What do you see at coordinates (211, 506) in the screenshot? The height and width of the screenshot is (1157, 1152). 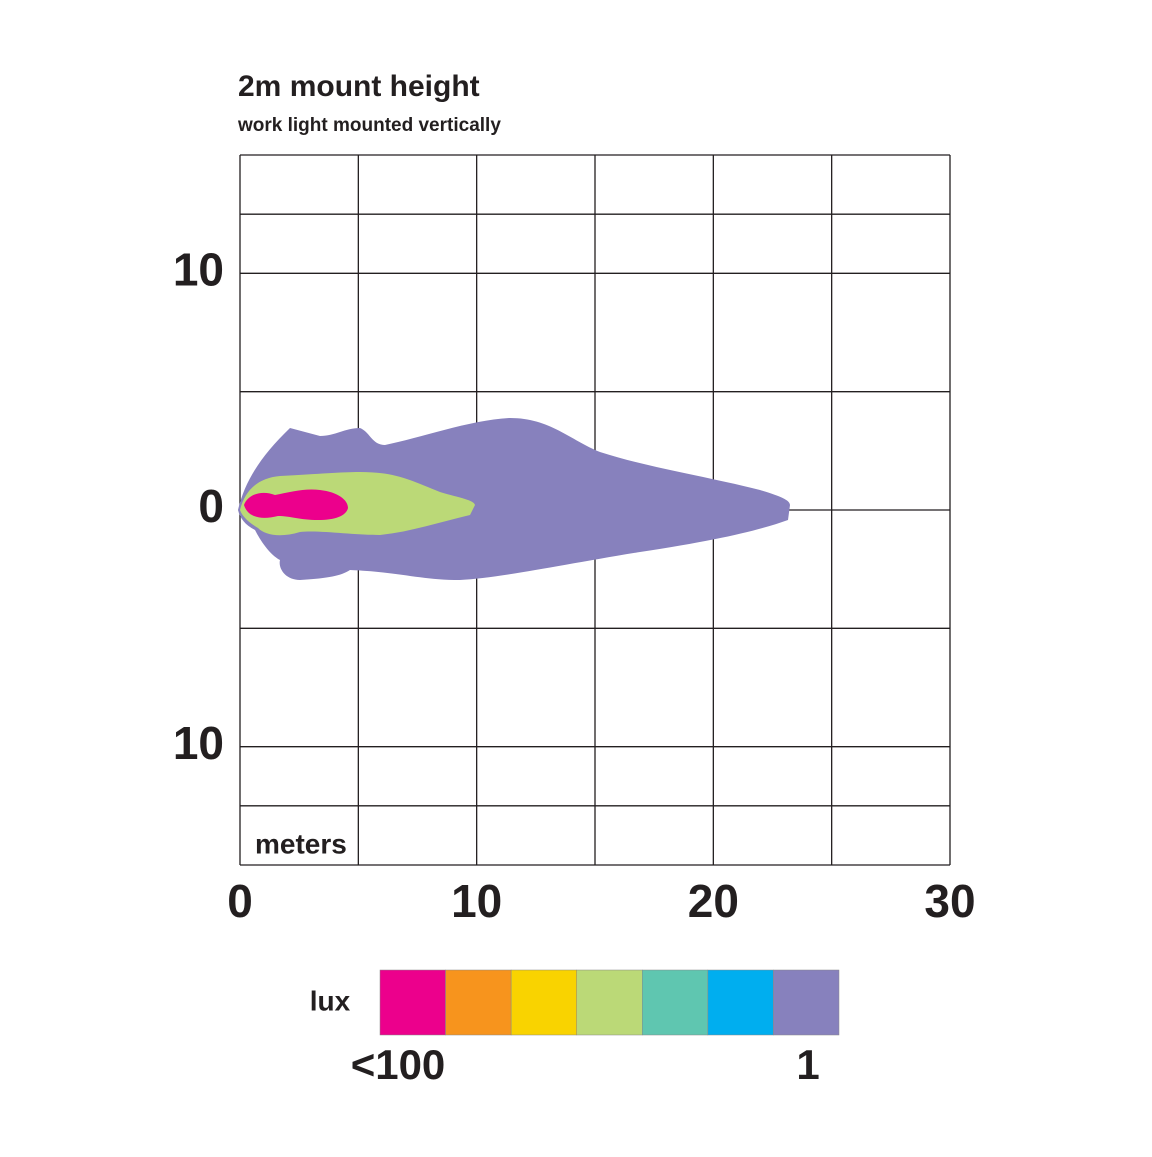 I see `y-tick-label: 0` at bounding box center [211, 506].